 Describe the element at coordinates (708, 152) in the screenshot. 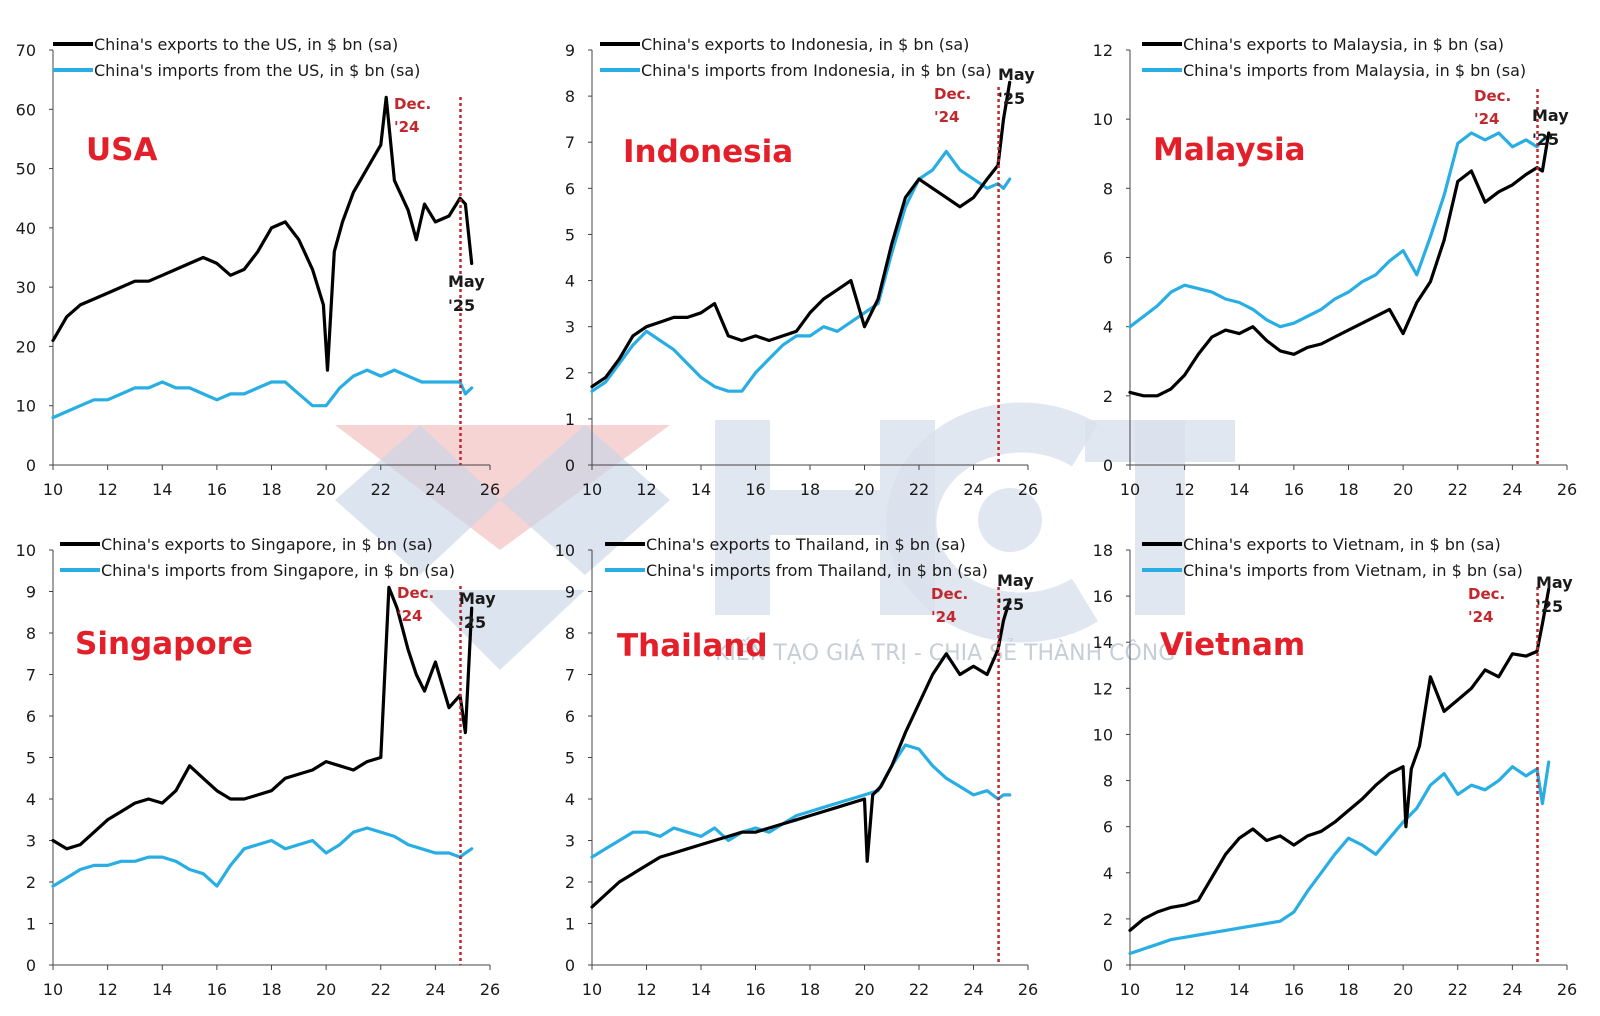

I see `country-title: Indonesia` at that location.